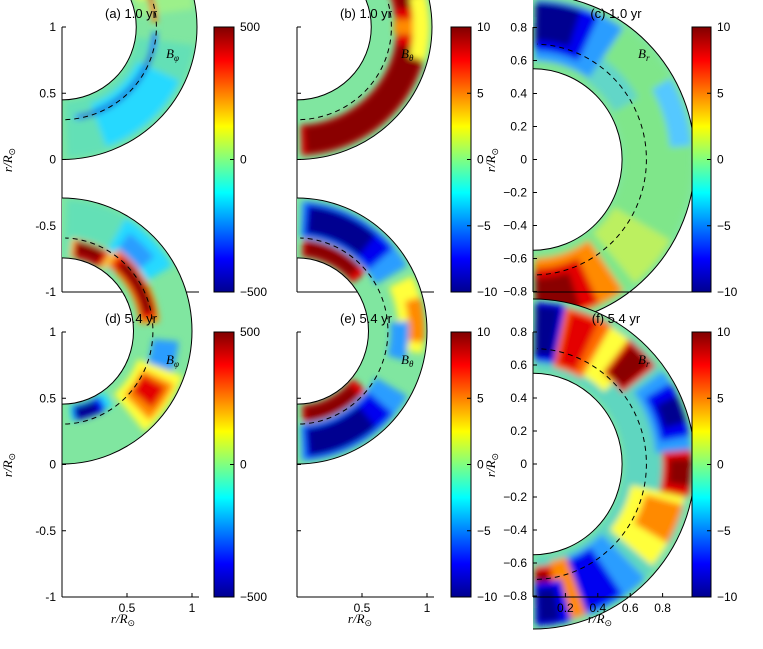 Image resolution: width=763 pixels, height=649 pixels. Describe the element at coordinates (597, 608) in the screenshot. I see `x-tick-label: 0.4` at that location.